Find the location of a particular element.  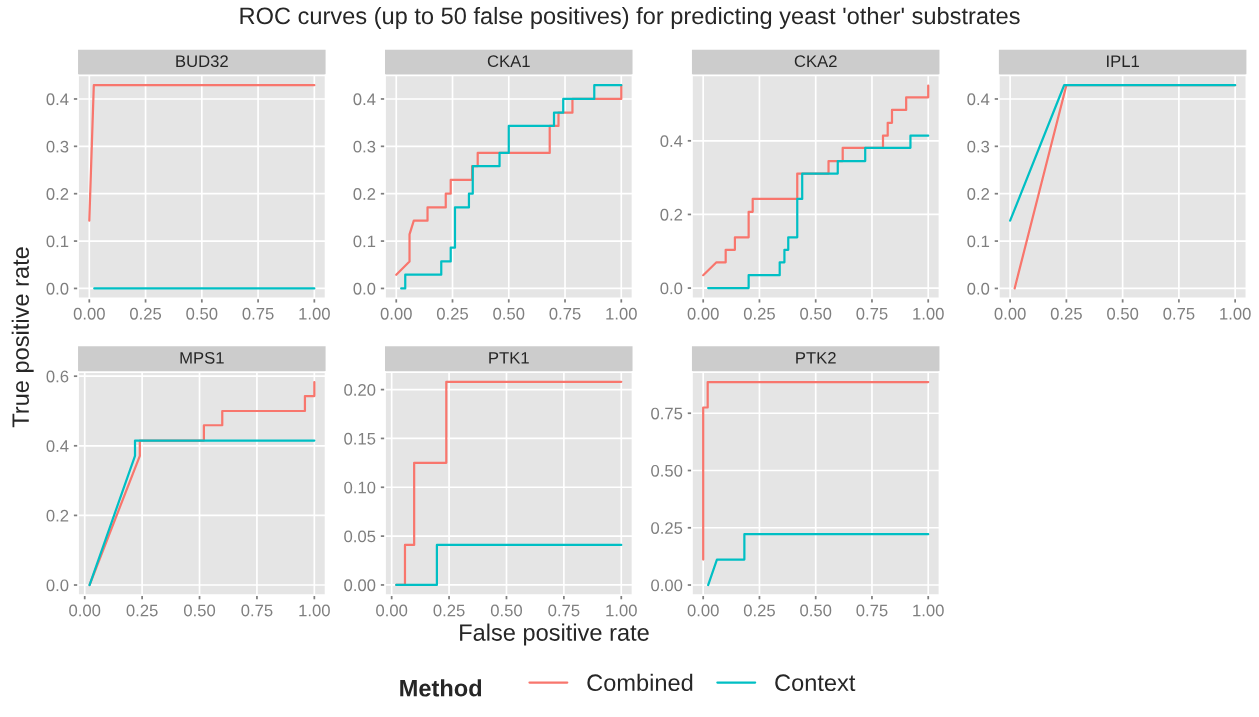

y-tick-label: 0.50 is located at coordinates (667, 470).